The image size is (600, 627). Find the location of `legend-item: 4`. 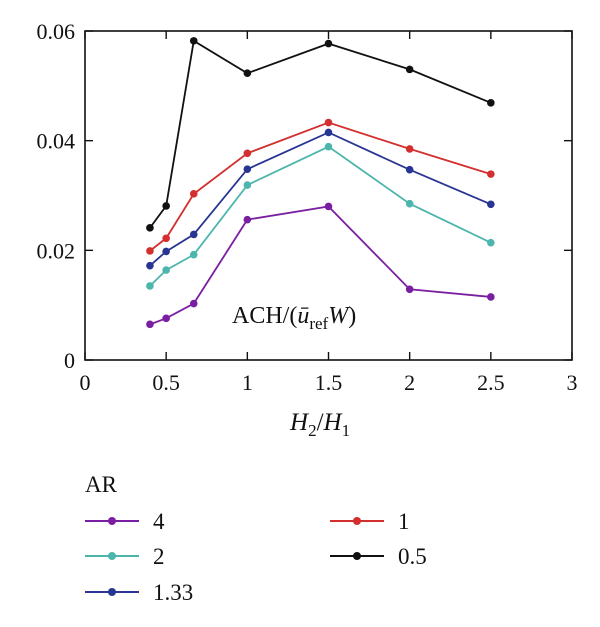

legend-item: 4 is located at coordinates (125, 521).